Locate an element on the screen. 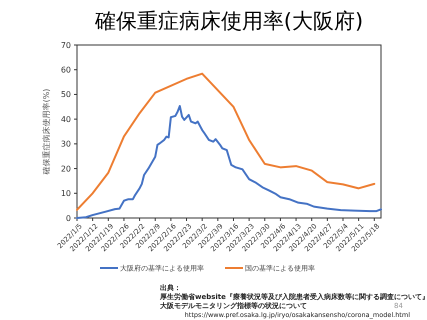 The width and height of the screenshot is (427, 320). y-tick-label: 30 is located at coordinates (65, 144).